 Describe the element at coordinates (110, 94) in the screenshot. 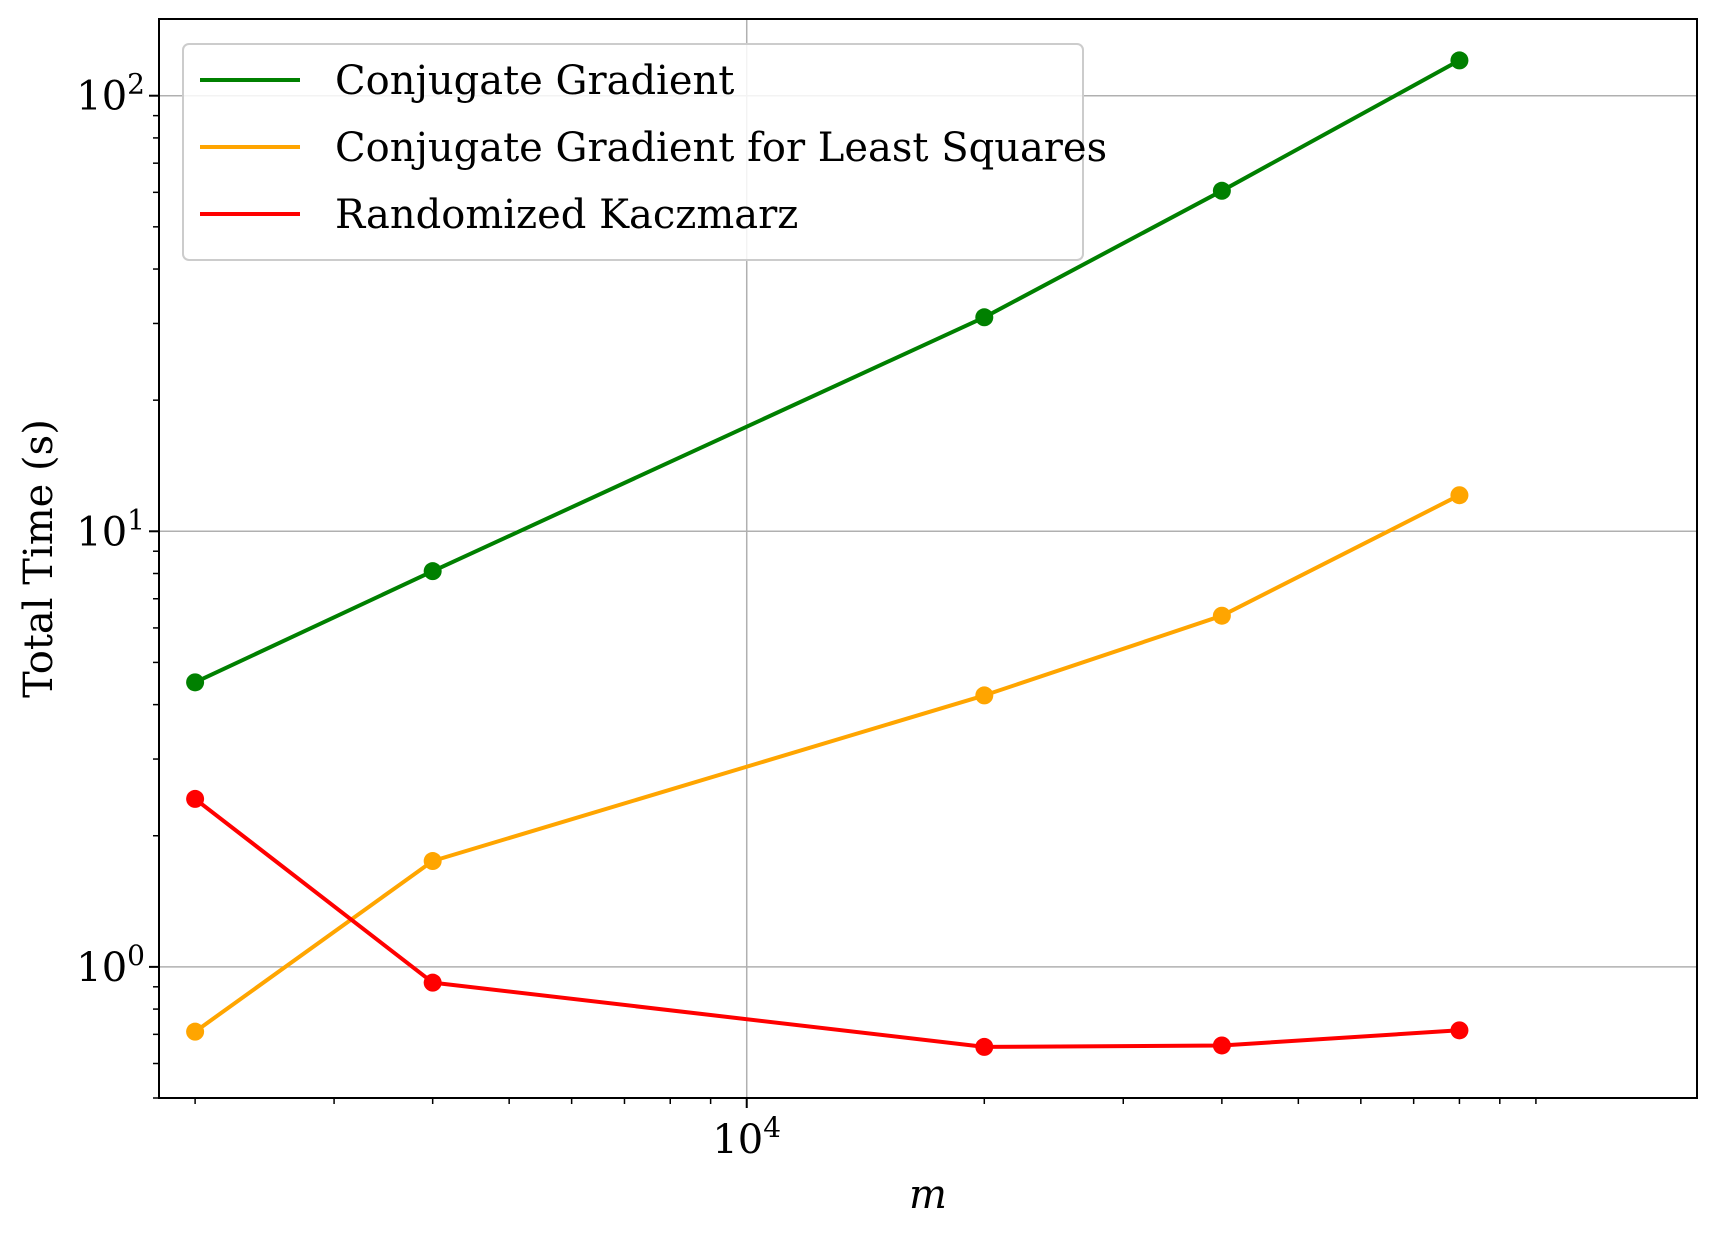

I see `y-tick-label: 102` at that location.